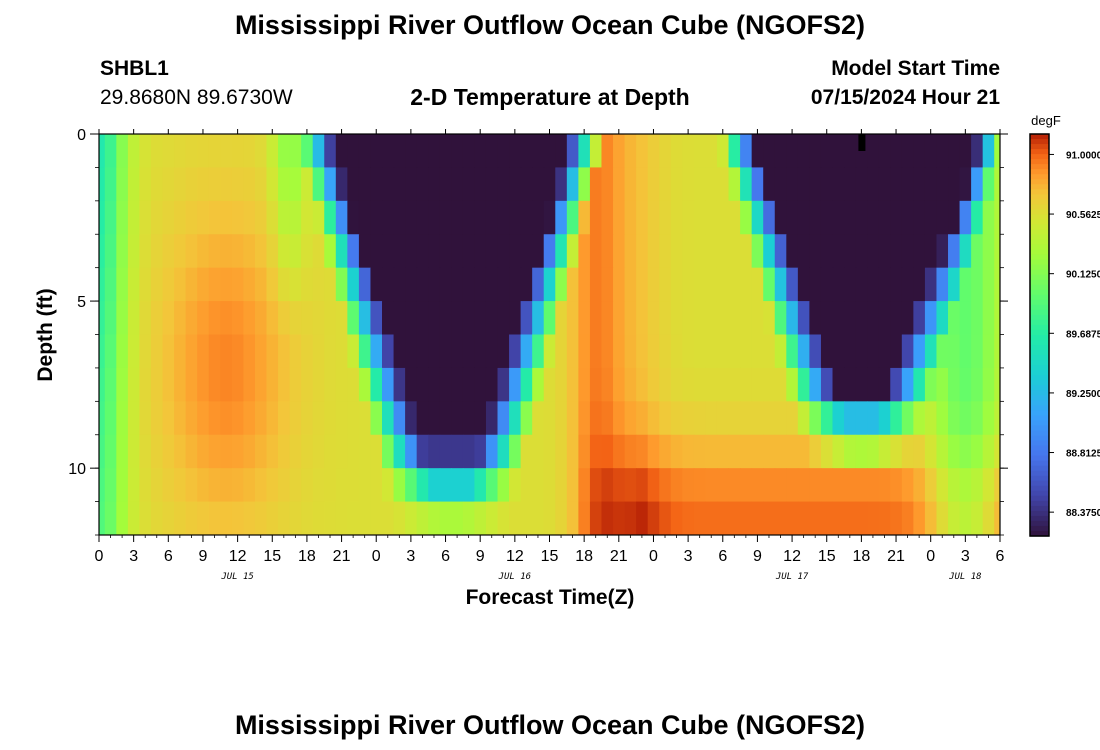 This screenshot has height=750, width=1100. Describe the element at coordinates (77, 469) in the screenshot. I see `y-tick-label: 10` at that location.